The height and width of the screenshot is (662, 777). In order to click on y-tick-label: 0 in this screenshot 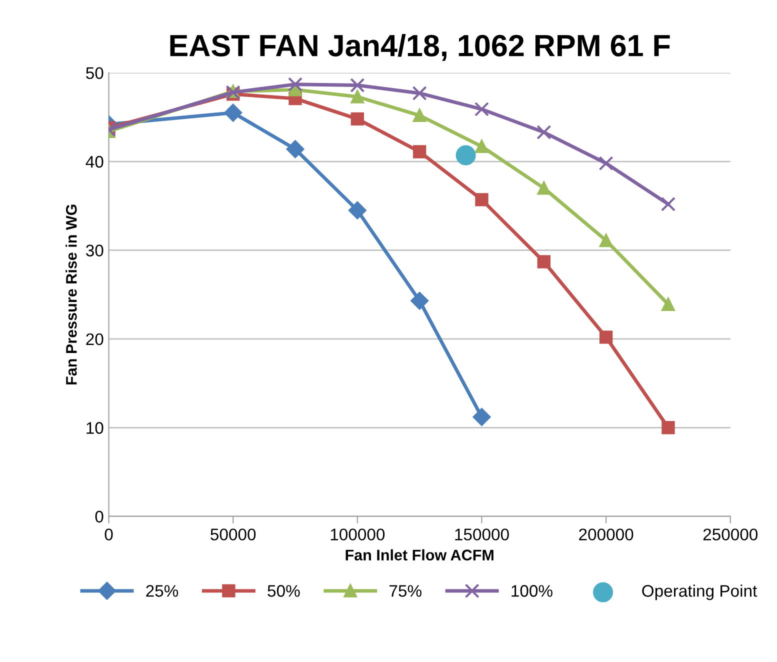, I will do `click(99, 516)`.